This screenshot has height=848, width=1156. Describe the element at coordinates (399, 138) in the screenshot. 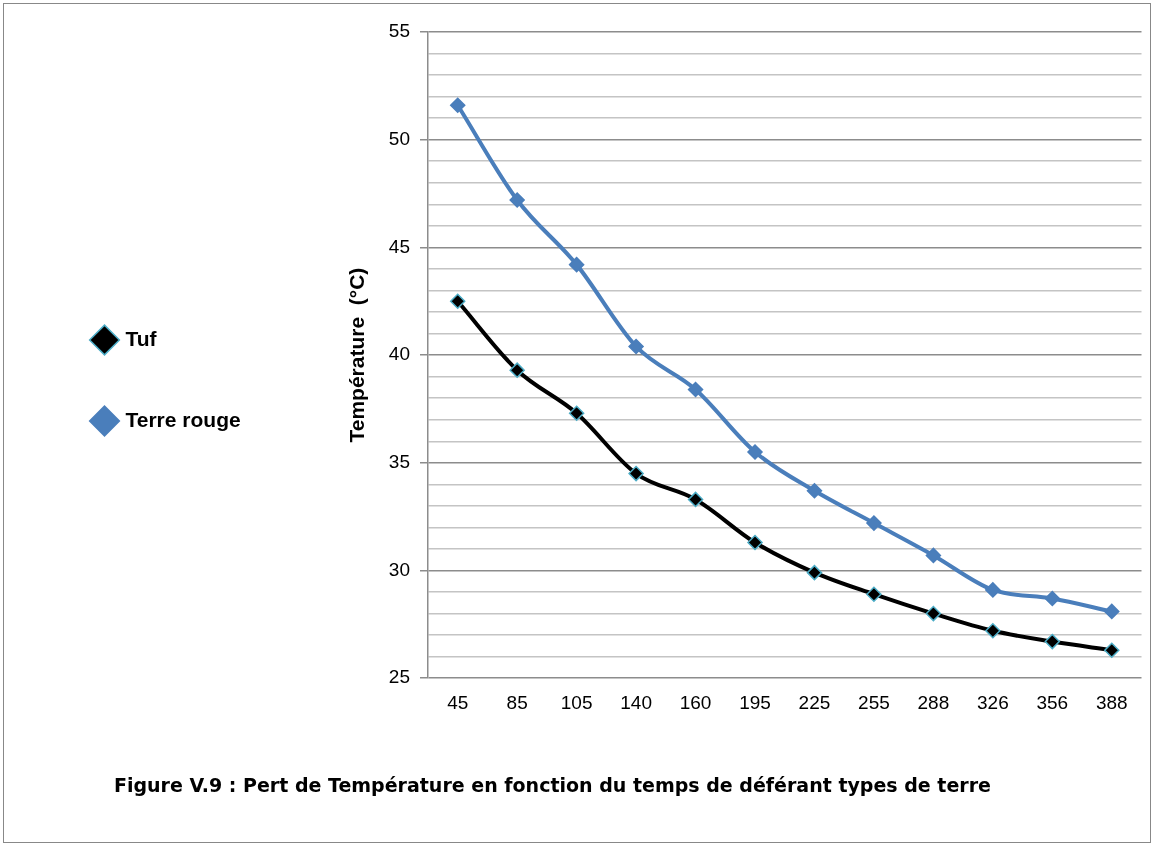

I see `y-tick-label: 50` at that location.